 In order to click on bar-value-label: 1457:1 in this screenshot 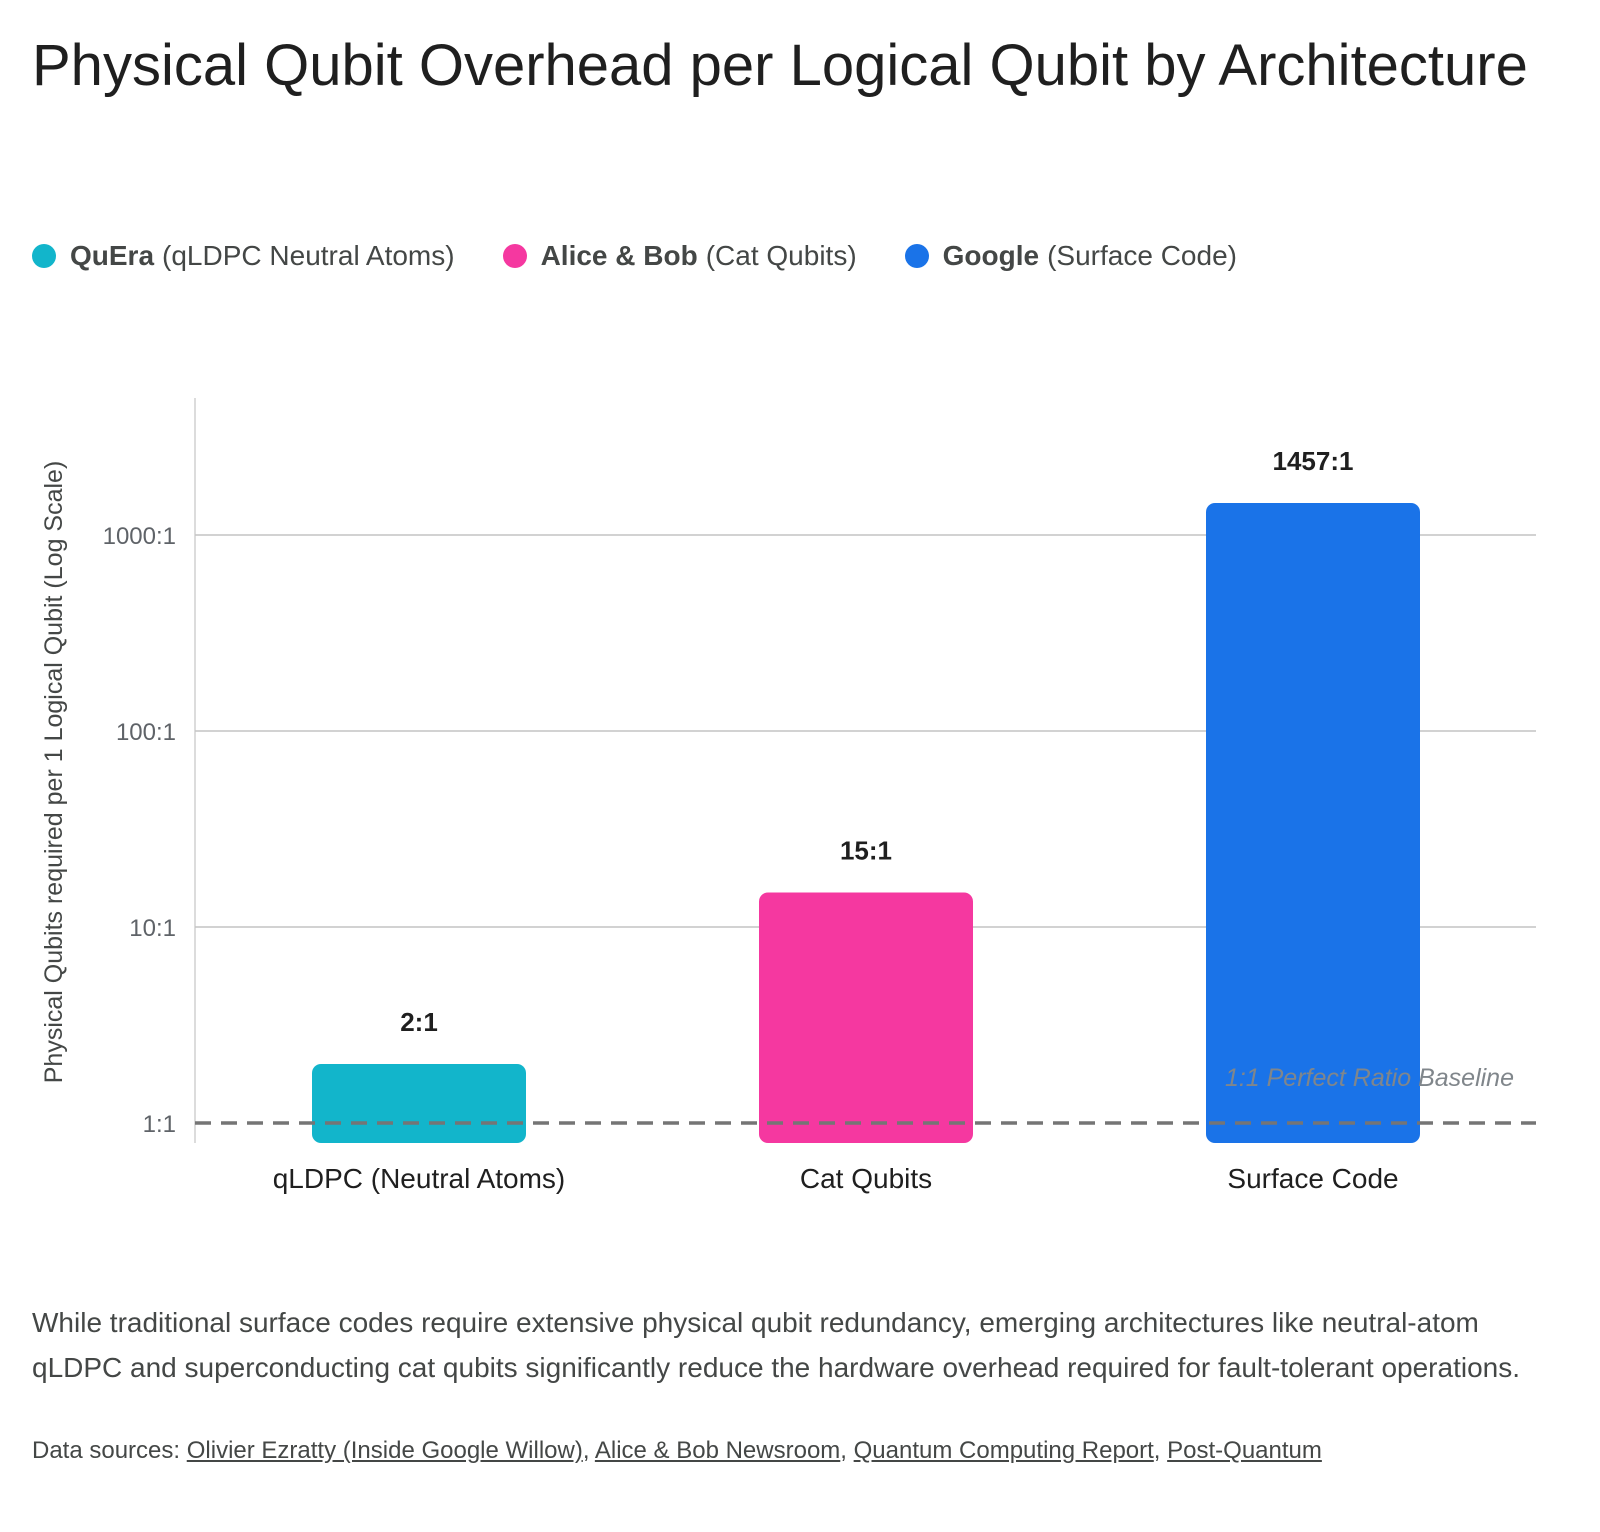, I will do `click(1313, 461)`.